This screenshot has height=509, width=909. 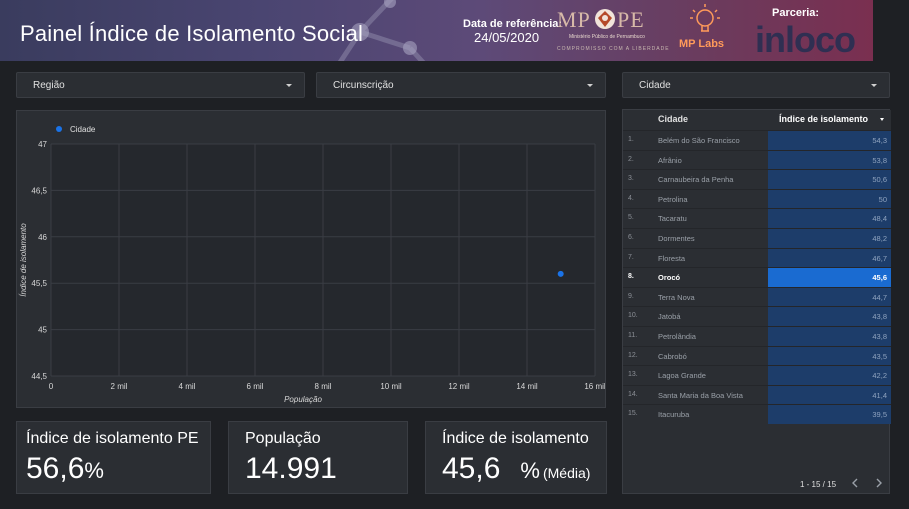 What do you see at coordinates (879, 376) in the screenshot?
I see `row-index-value: 42,2` at bounding box center [879, 376].